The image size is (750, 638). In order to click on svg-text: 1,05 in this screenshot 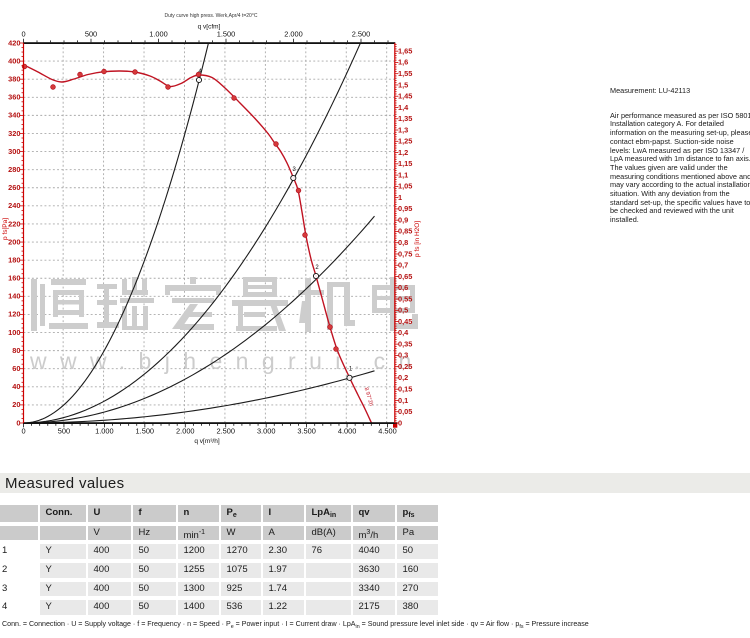, I will do `click(405, 186)`.